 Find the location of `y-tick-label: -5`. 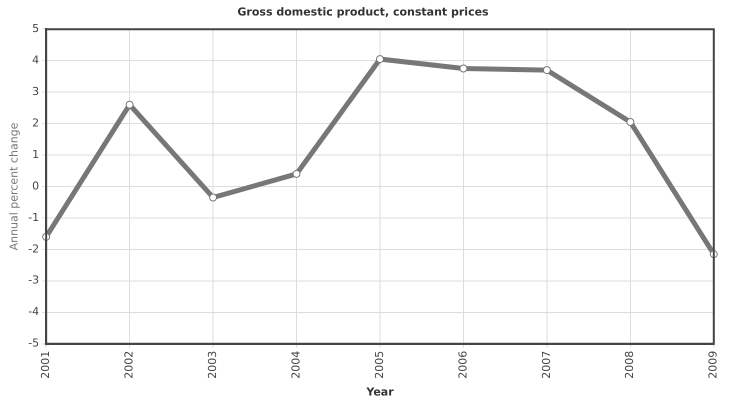

y-tick-label: -5 is located at coordinates (34, 343).